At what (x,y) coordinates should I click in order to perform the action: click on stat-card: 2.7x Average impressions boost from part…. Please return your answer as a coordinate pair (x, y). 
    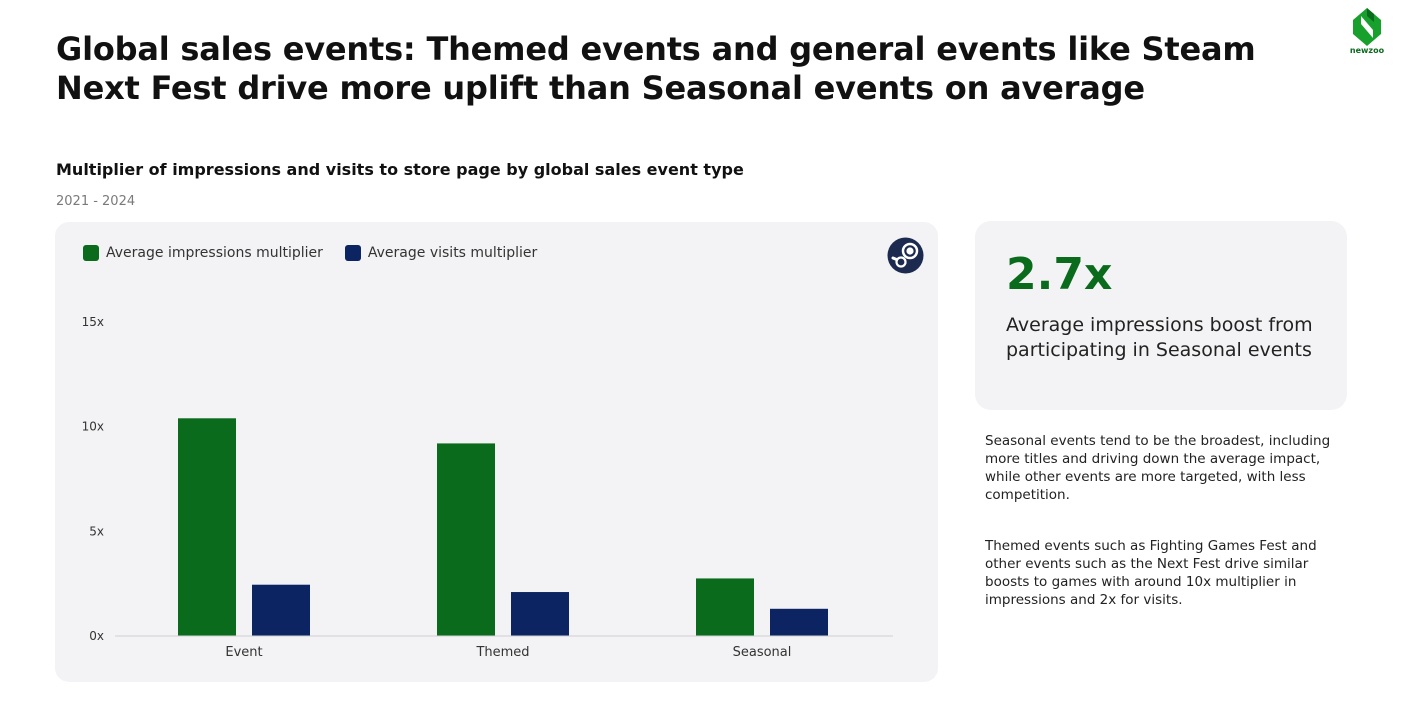
    Looking at the image, I should click on (1161, 315).